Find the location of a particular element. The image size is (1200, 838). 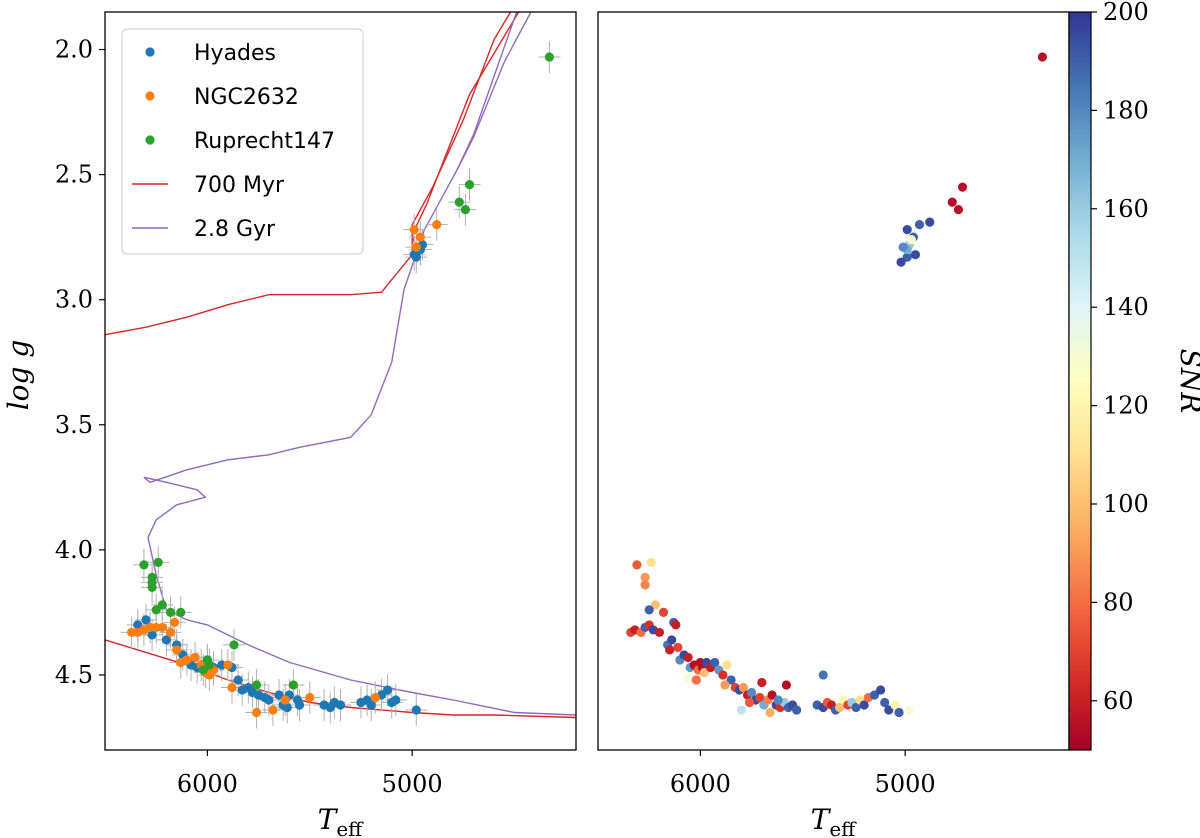

legend-box is located at coordinates (242, 141).